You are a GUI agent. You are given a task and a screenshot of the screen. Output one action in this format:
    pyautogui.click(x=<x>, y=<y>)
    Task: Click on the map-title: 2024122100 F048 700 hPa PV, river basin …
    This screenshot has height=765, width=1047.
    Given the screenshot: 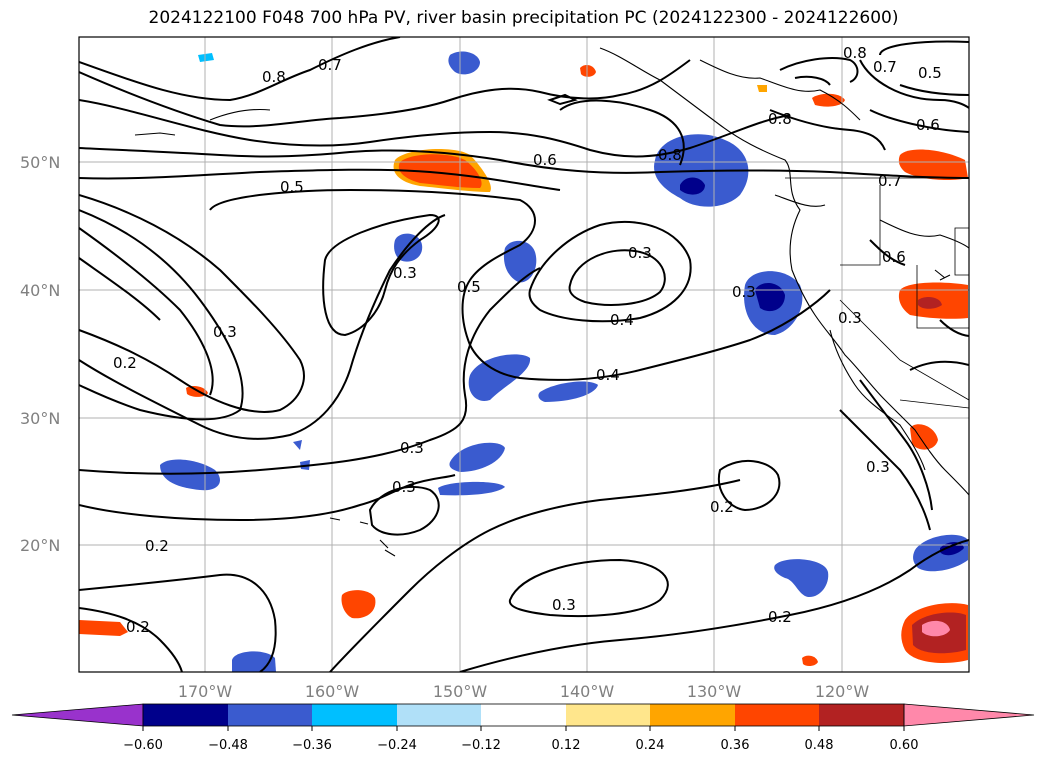 What is the action you would take?
    pyautogui.click(x=523, y=18)
    